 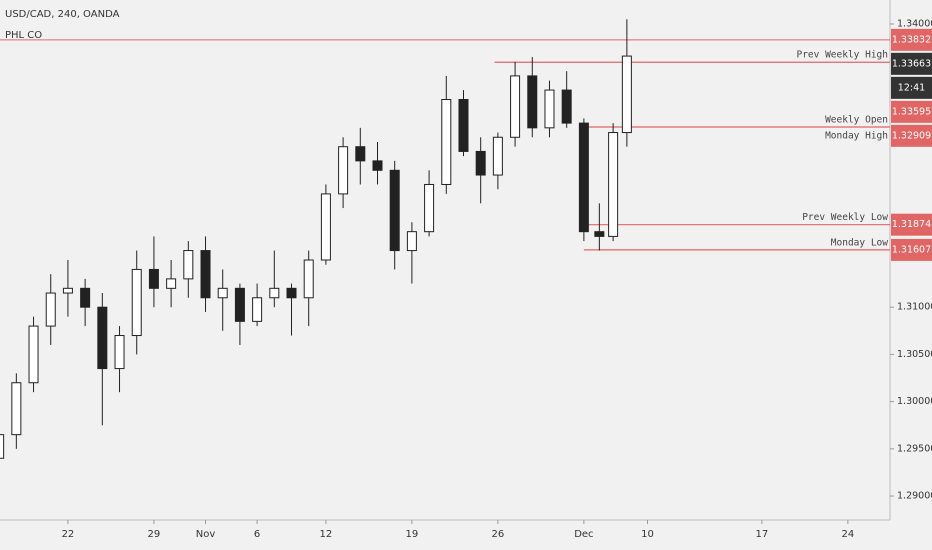 What do you see at coordinates (914, 23) in the screenshot?
I see `y-tick-label: 1.34000` at bounding box center [914, 23].